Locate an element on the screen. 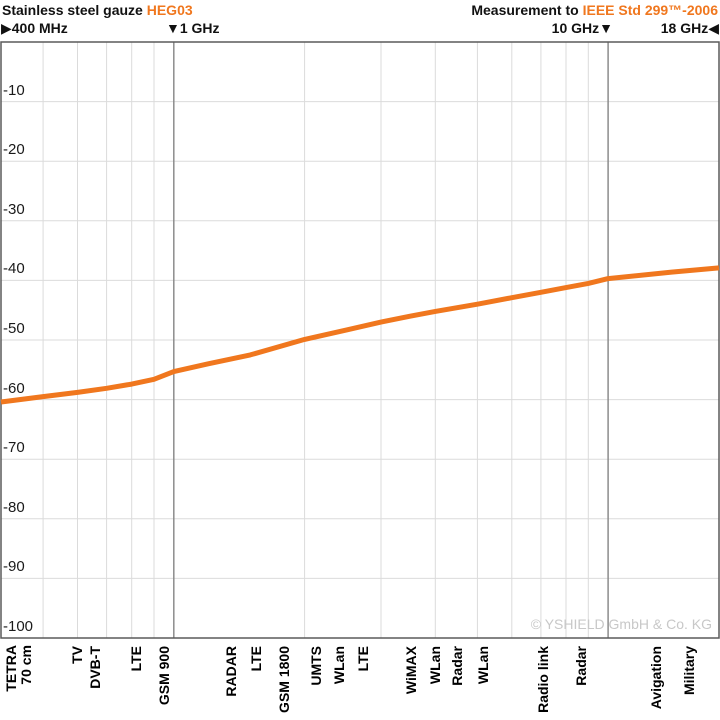  band-label-text: Military is located at coordinates (689, 671).